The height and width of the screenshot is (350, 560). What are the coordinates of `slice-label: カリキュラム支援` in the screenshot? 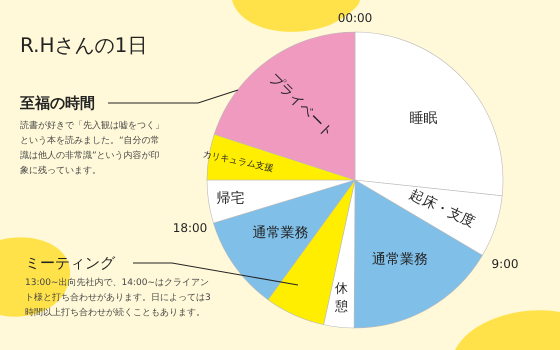 It's located at (238, 161).